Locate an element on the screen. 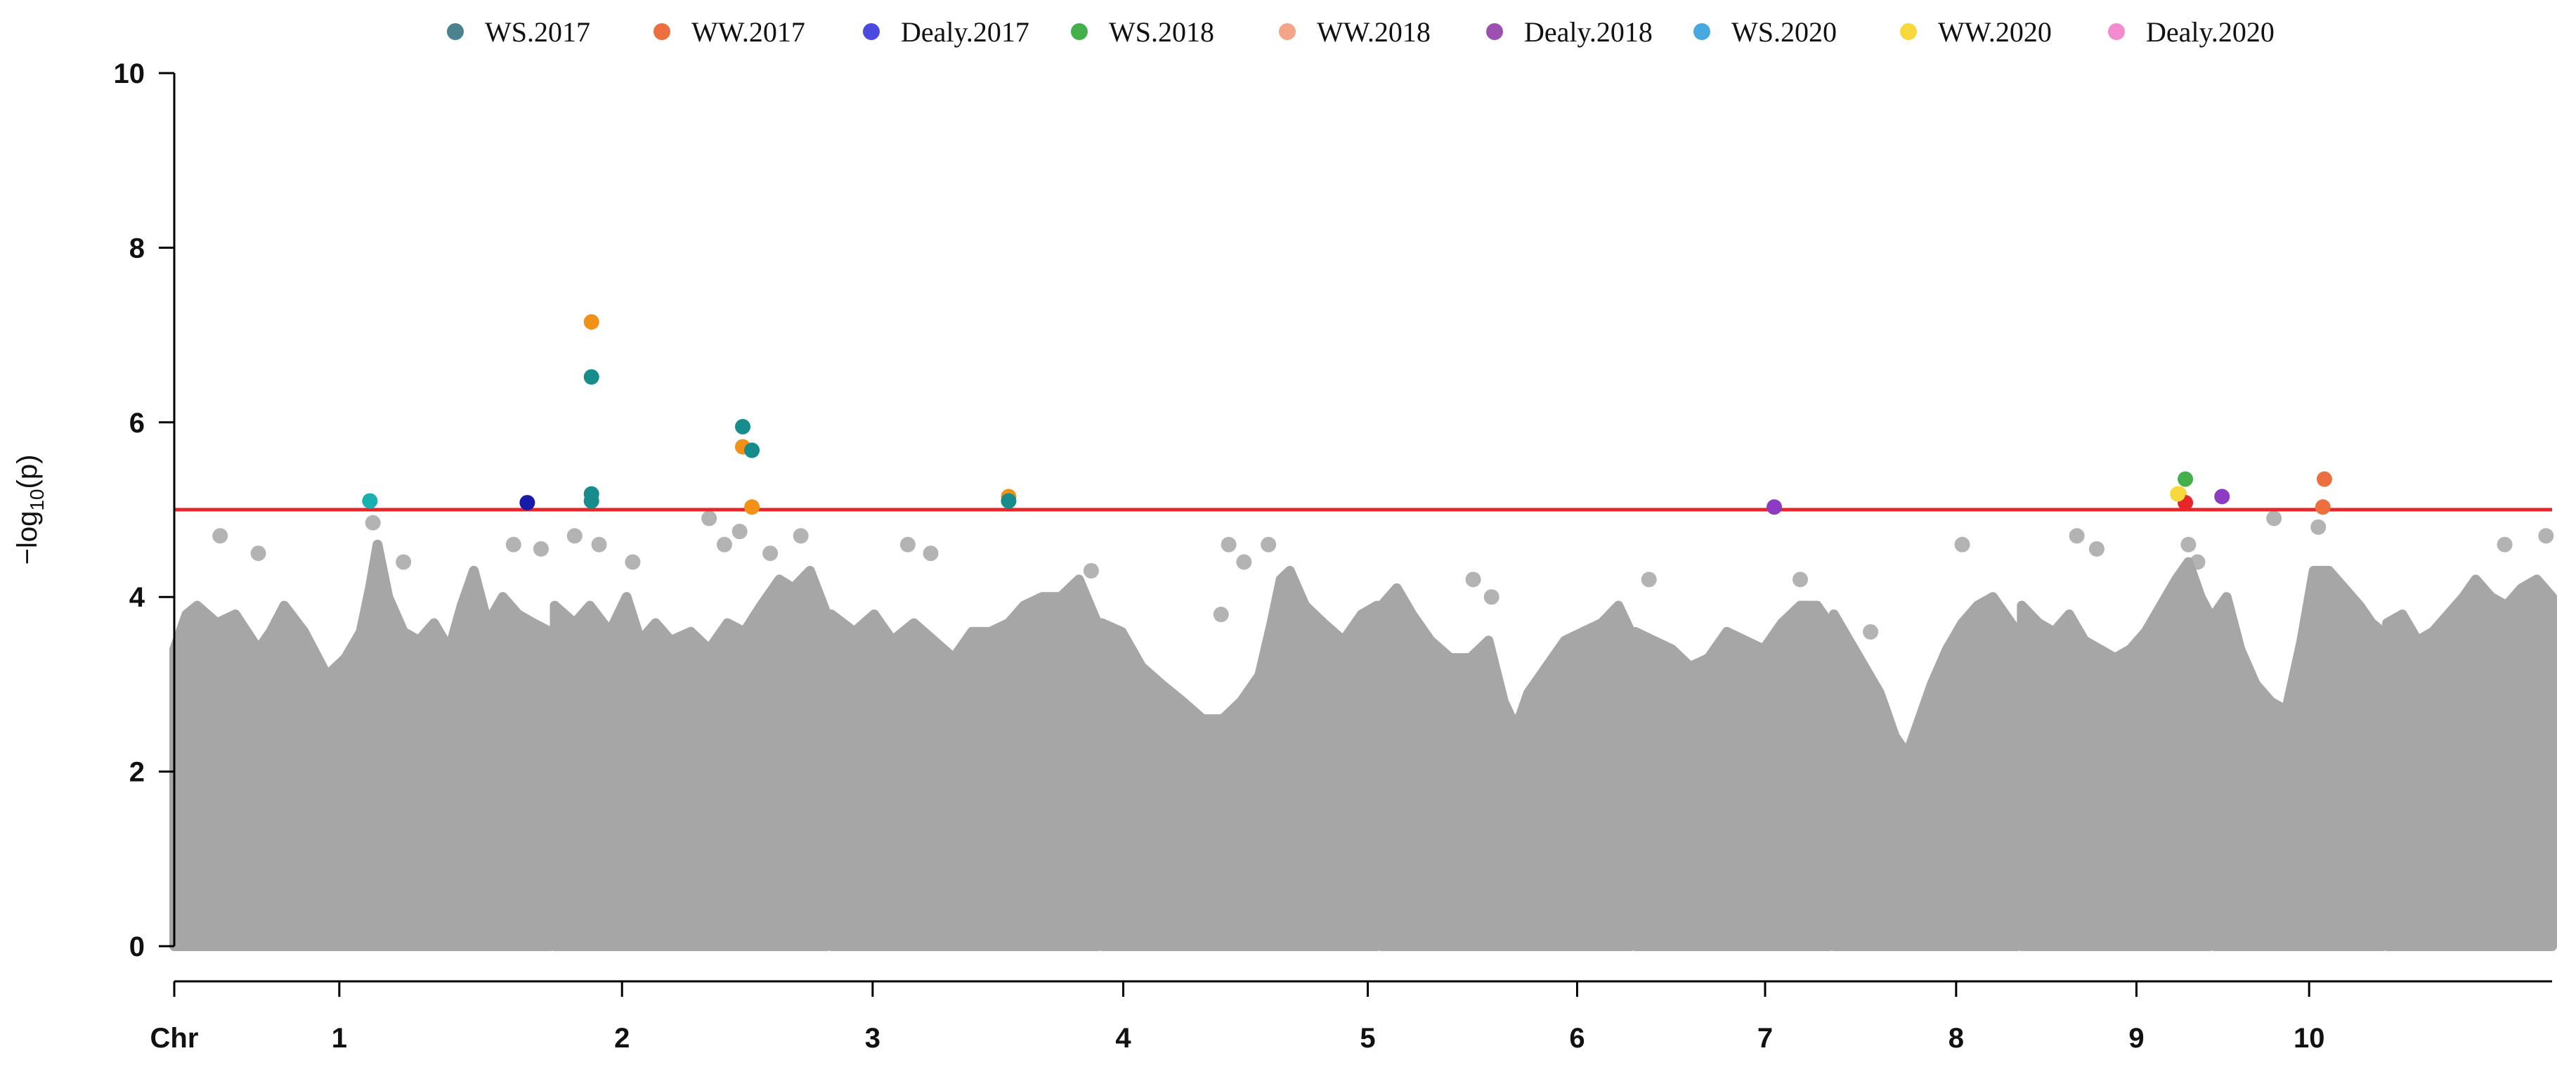 The width and height of the screenshot is (2576, 1065). x-tick-label: 5 is located at coordinates (1367, 1038).